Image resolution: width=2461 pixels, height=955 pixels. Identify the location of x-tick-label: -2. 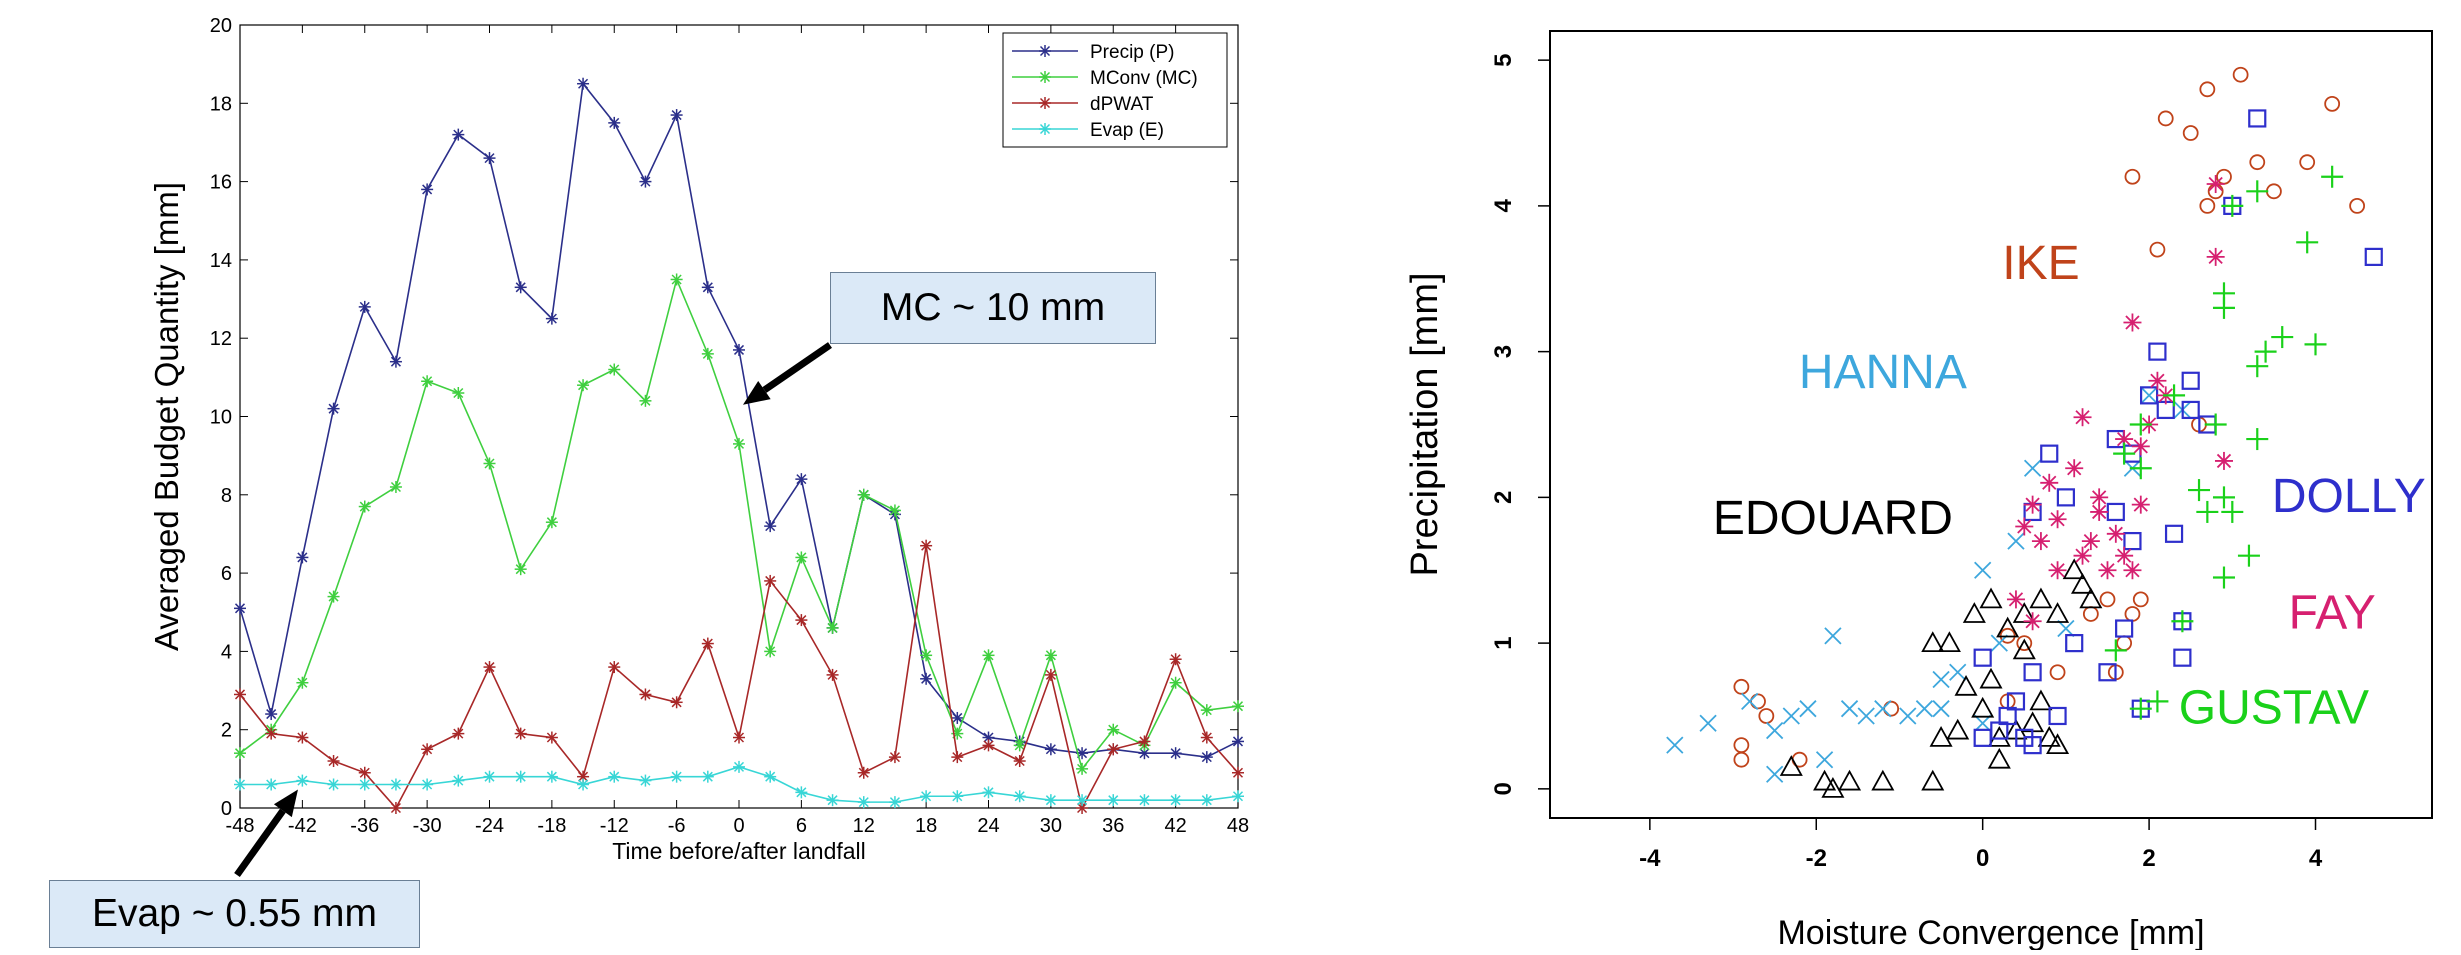
(1816, 858).